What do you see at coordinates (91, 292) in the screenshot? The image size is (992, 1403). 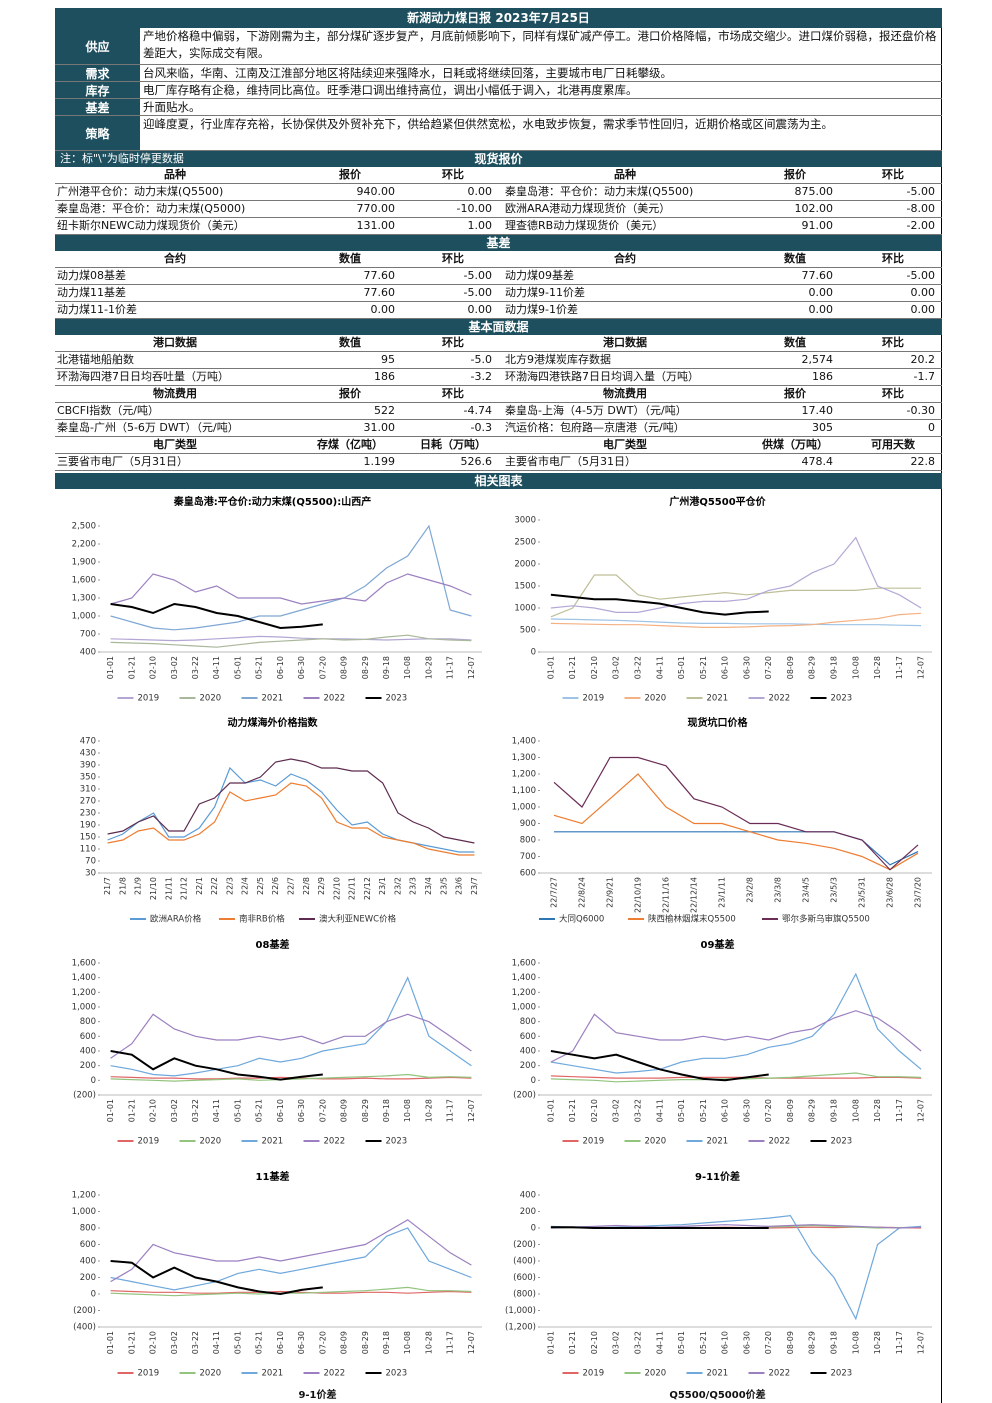 I see `table-cell: 动力煤11基差` at bounding box center [91, 292].